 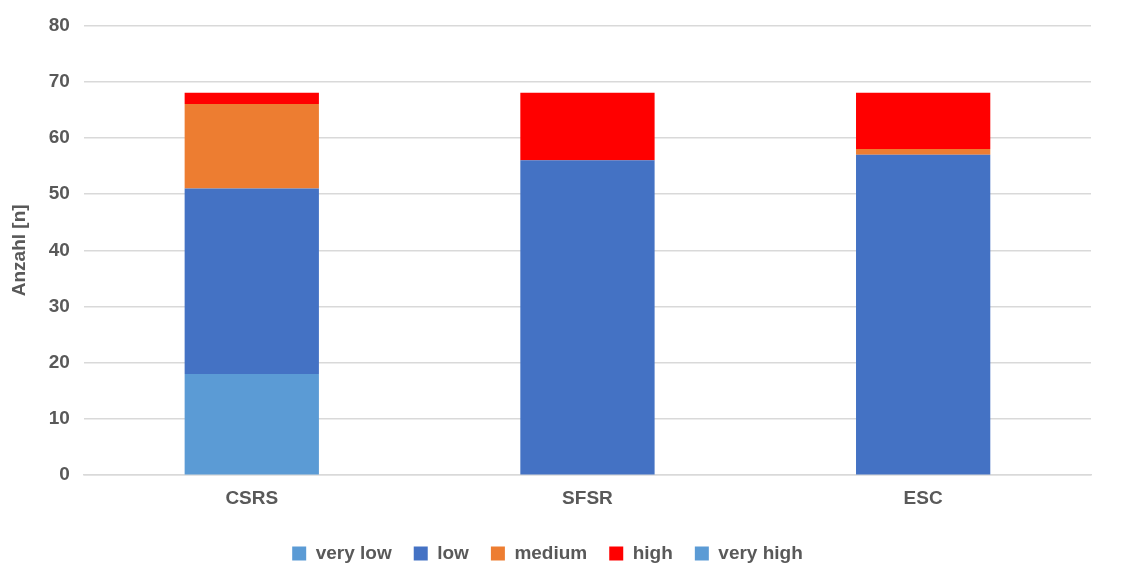 What do you see at coordinates (59, 249) in the screenshot?
I see `y-tick-label: 40` at bounding box center [59, 249].